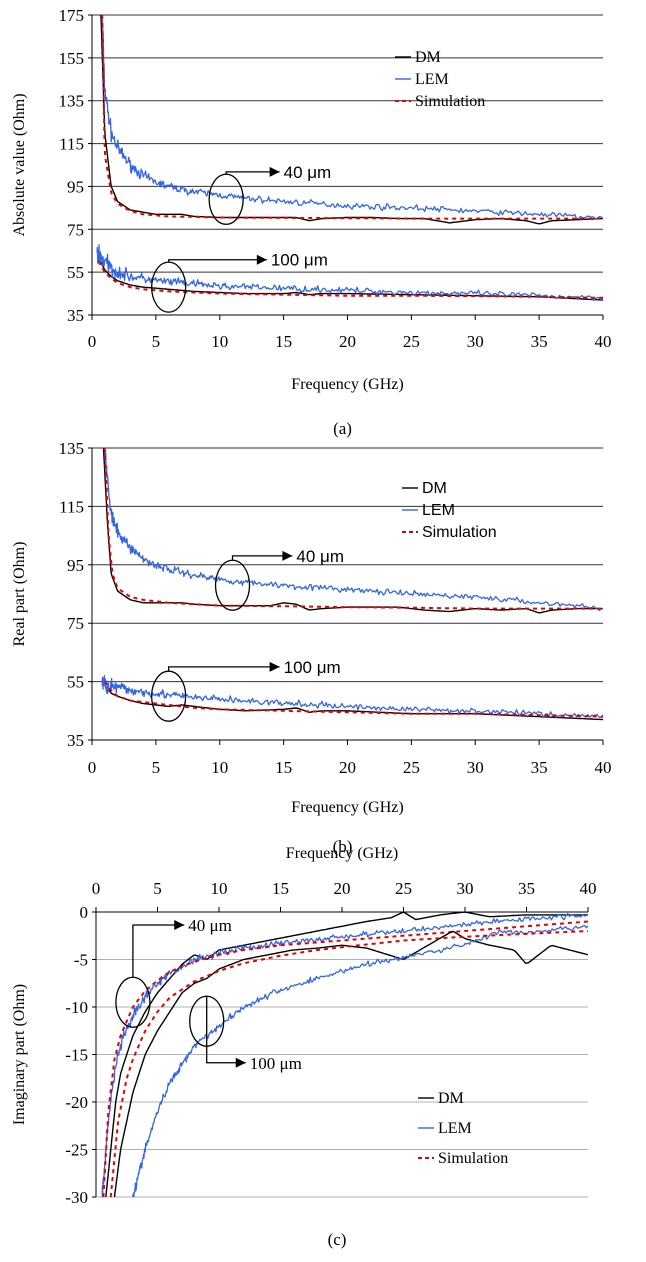 This screenshot has height=1262, width=646. Describe the element at coordinates (76, 1197) in the screenshot. I see `y-tick-label: -30` at that location.